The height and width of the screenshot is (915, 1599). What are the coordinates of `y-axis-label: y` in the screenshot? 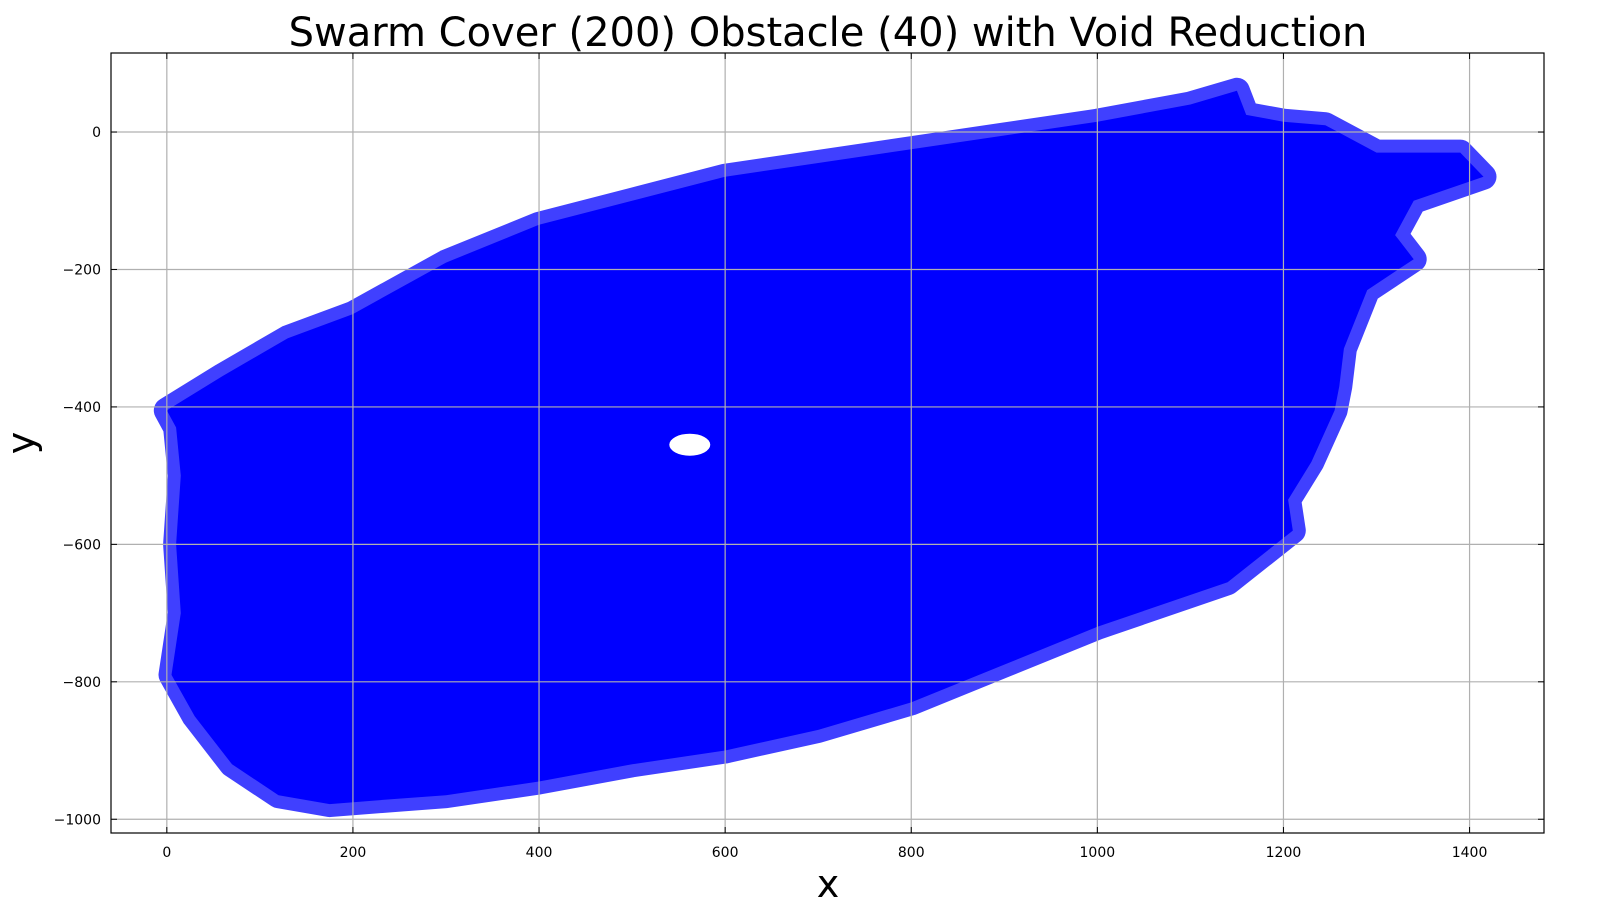 It's located at (21, 443).